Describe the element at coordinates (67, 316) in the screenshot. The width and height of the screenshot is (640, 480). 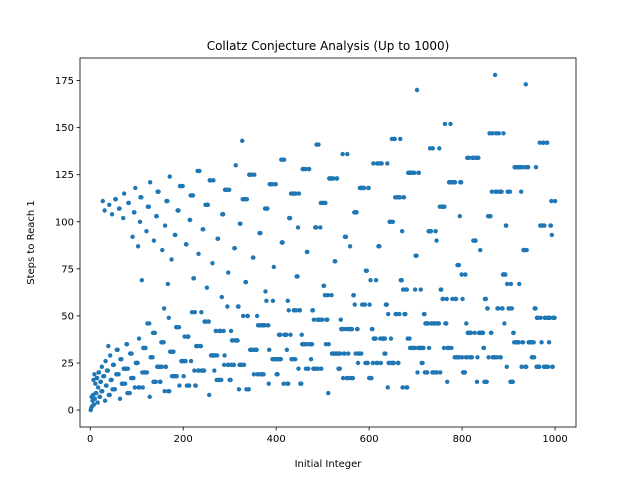
I see `y-tick-label: 50` at that location.